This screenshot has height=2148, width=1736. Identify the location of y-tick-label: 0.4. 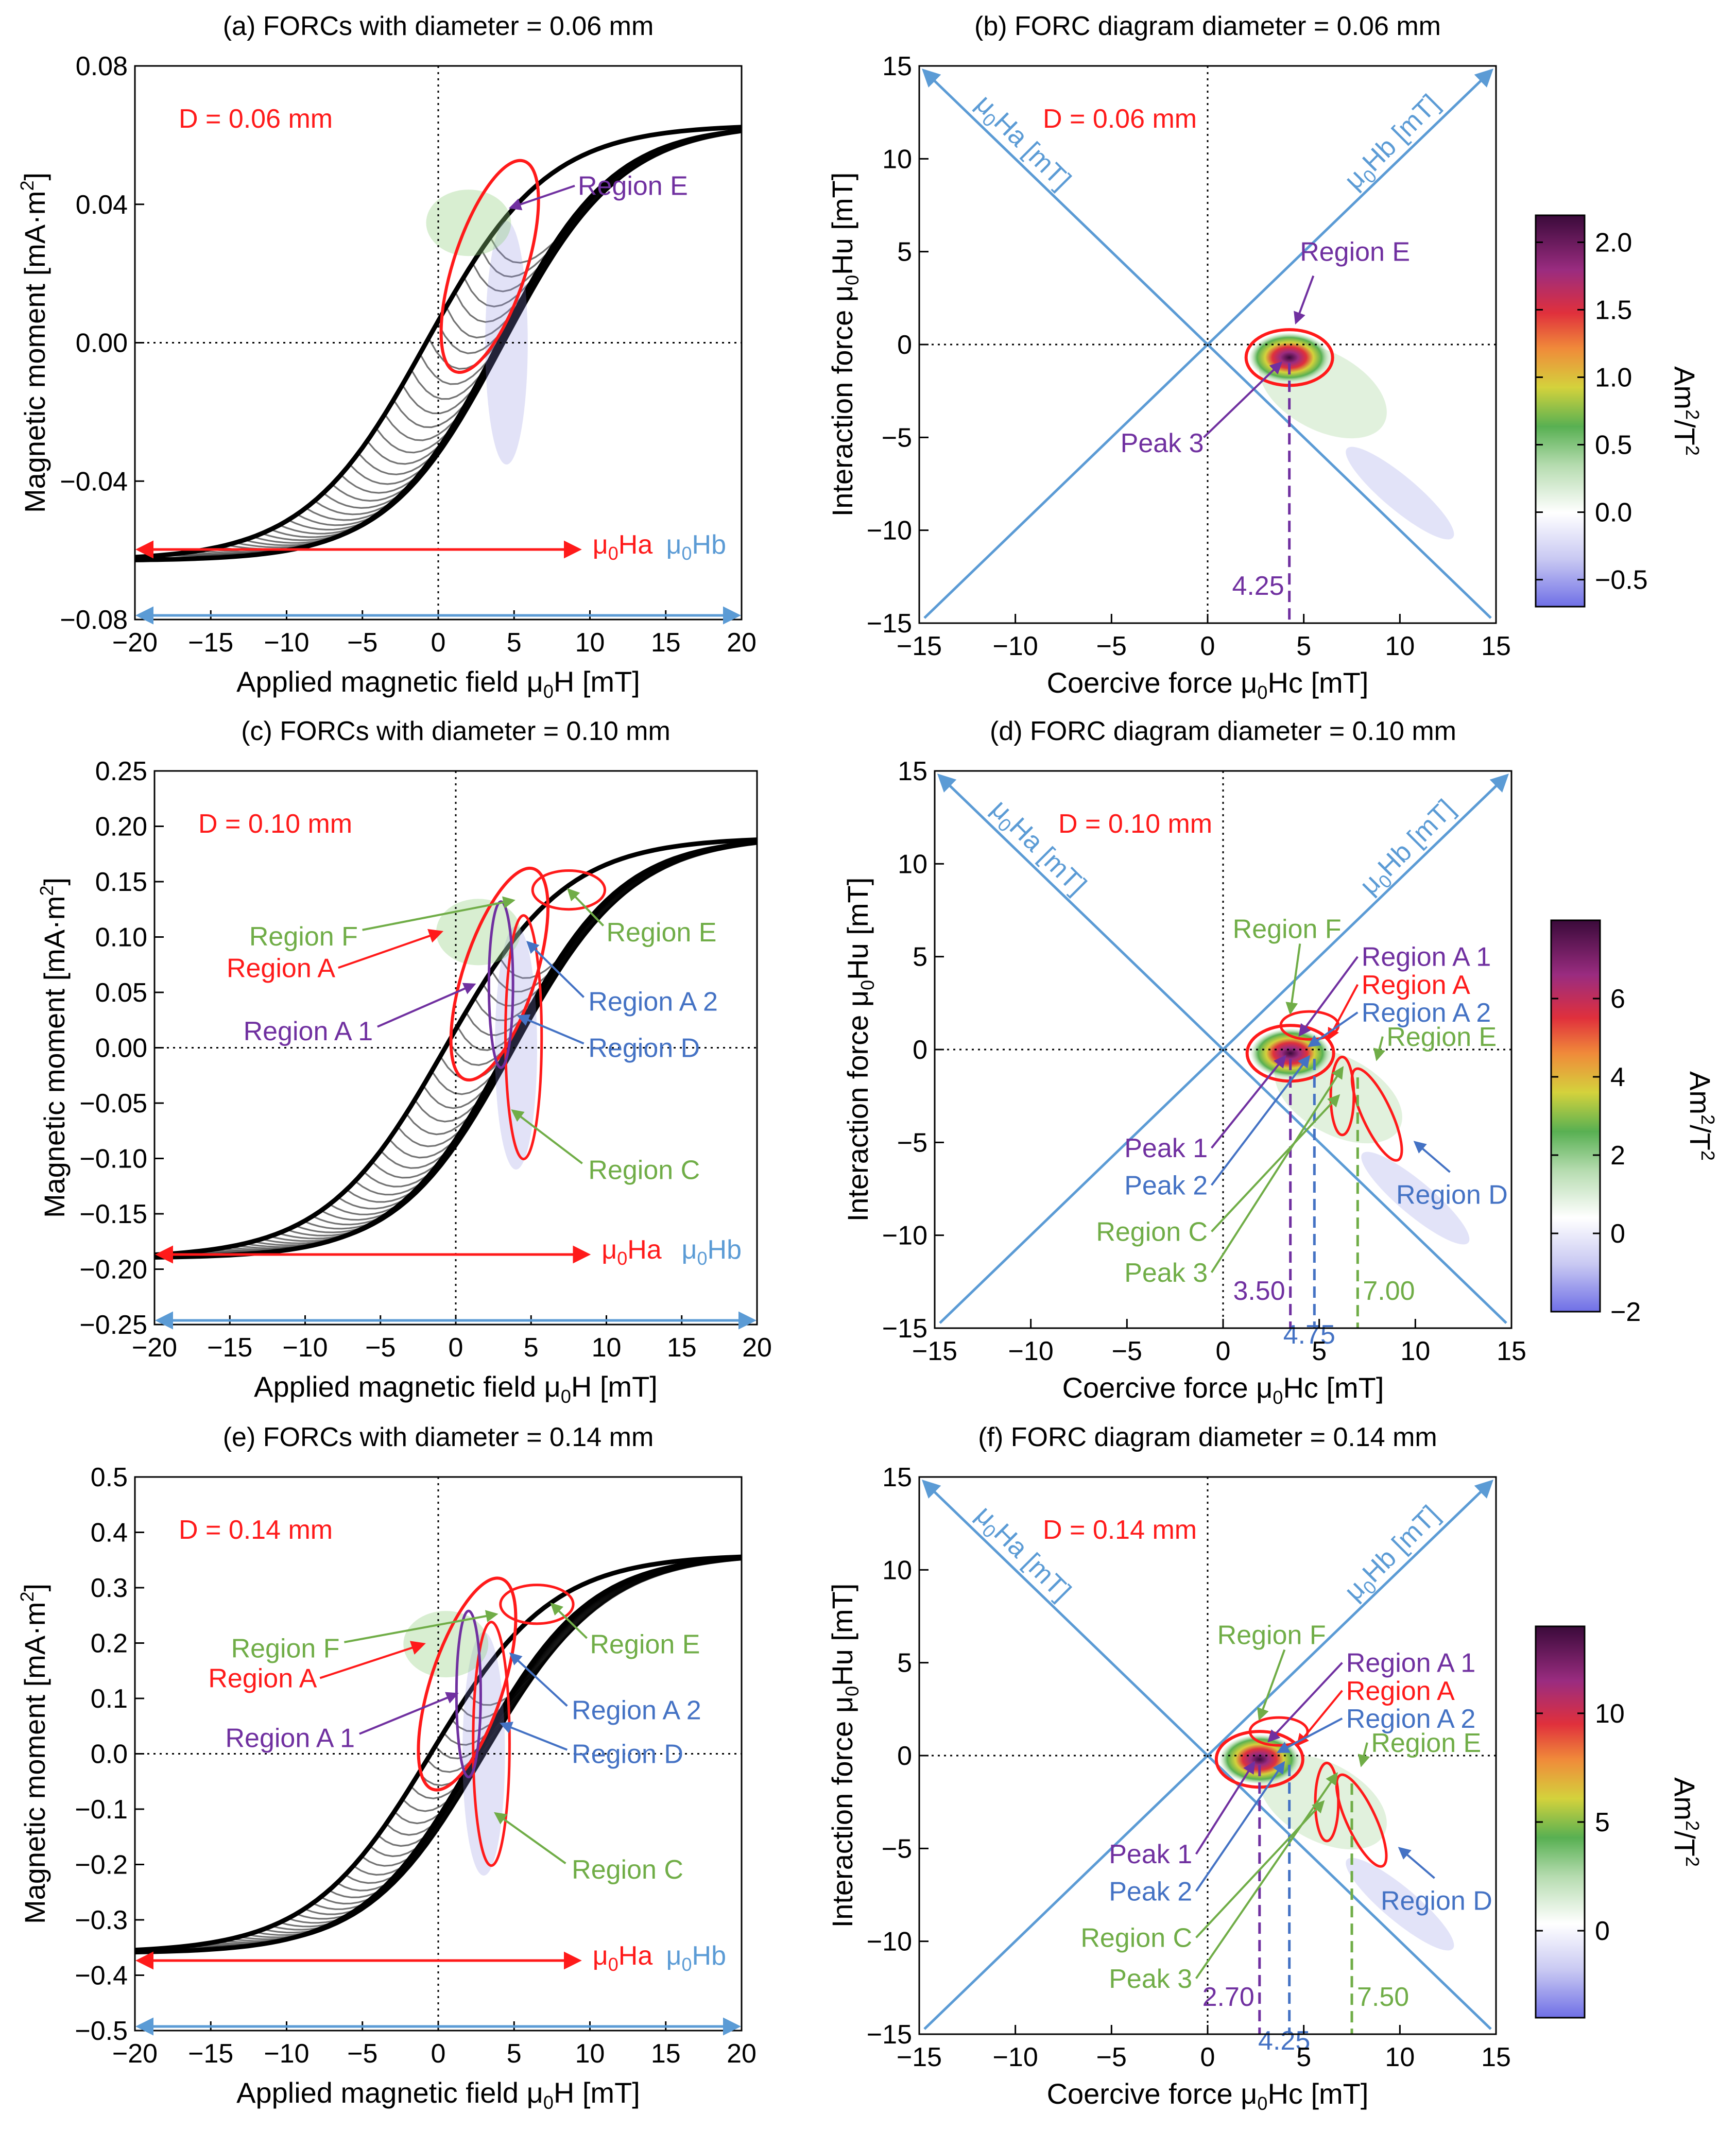
(110, 1533).